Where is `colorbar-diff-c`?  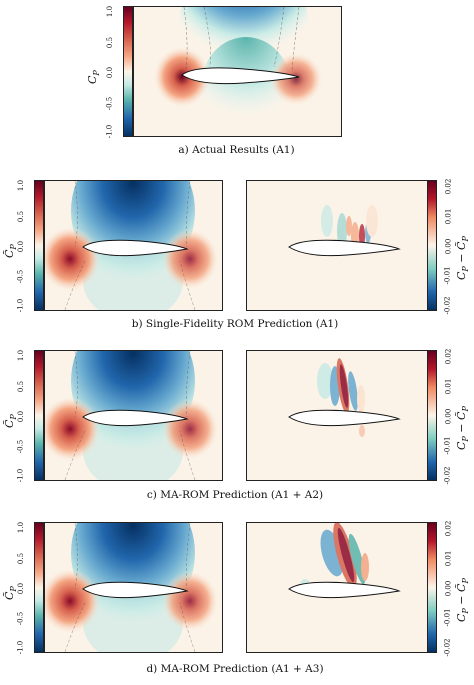
colorbar-diff-c is located at coordinates (432, 415).